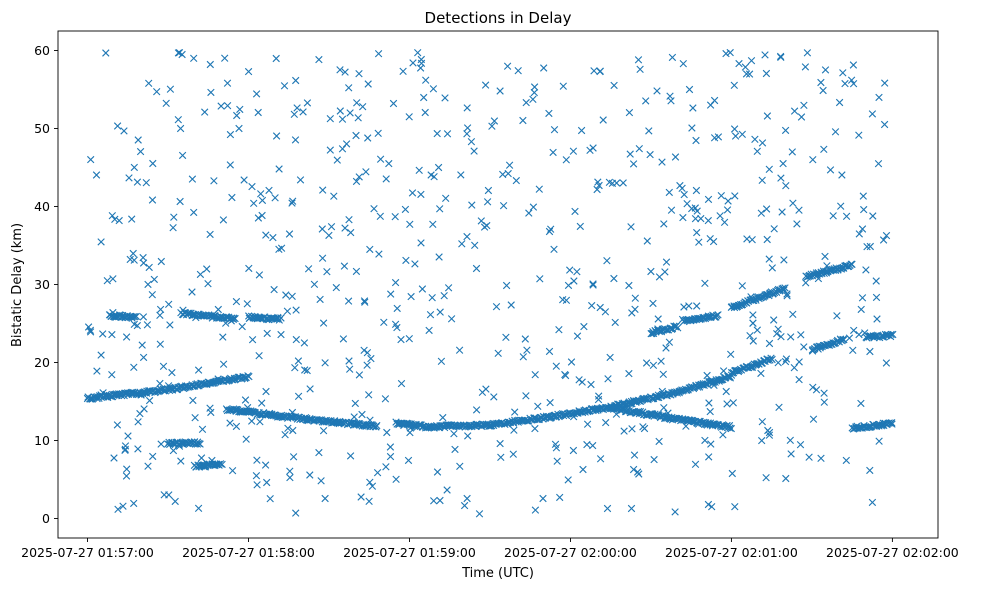  Describe the element at coordinates (17, 285) in the screenshot. I see `y-axis-label: Bistatic Delay (km)` at that location.